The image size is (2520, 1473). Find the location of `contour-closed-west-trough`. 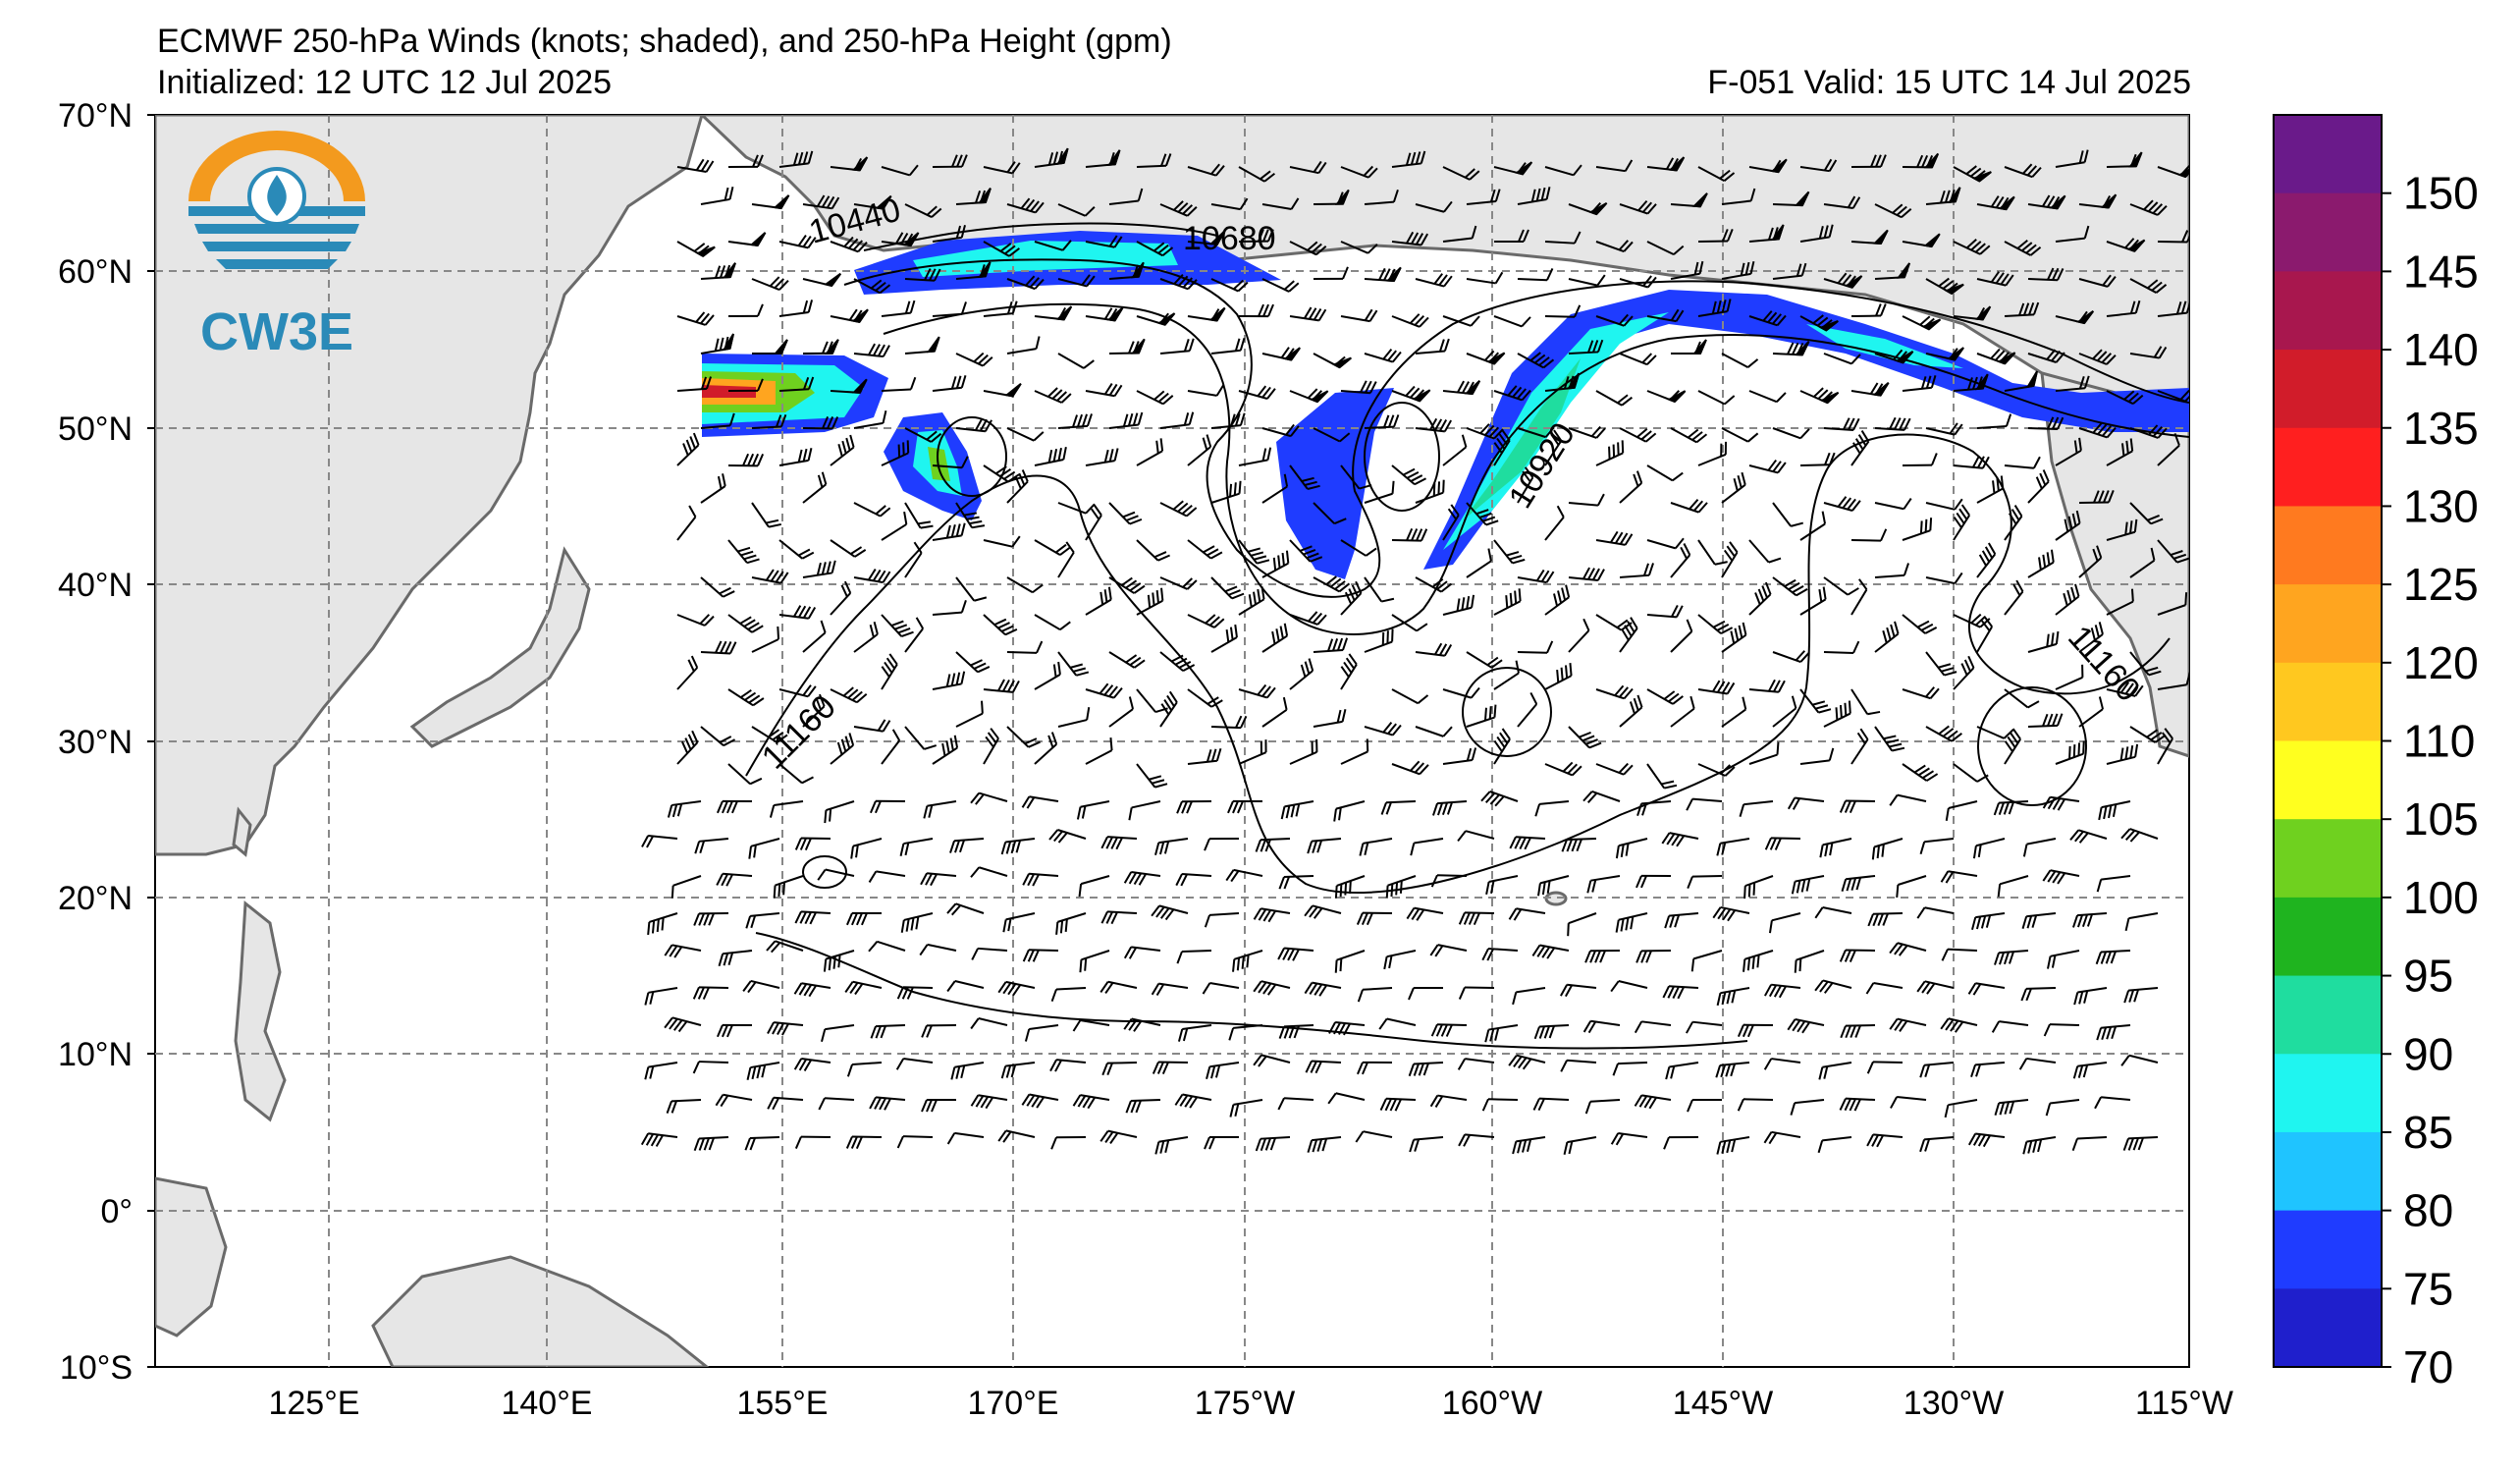

contour-closed-west-trough is located at coordinates (972, 456).